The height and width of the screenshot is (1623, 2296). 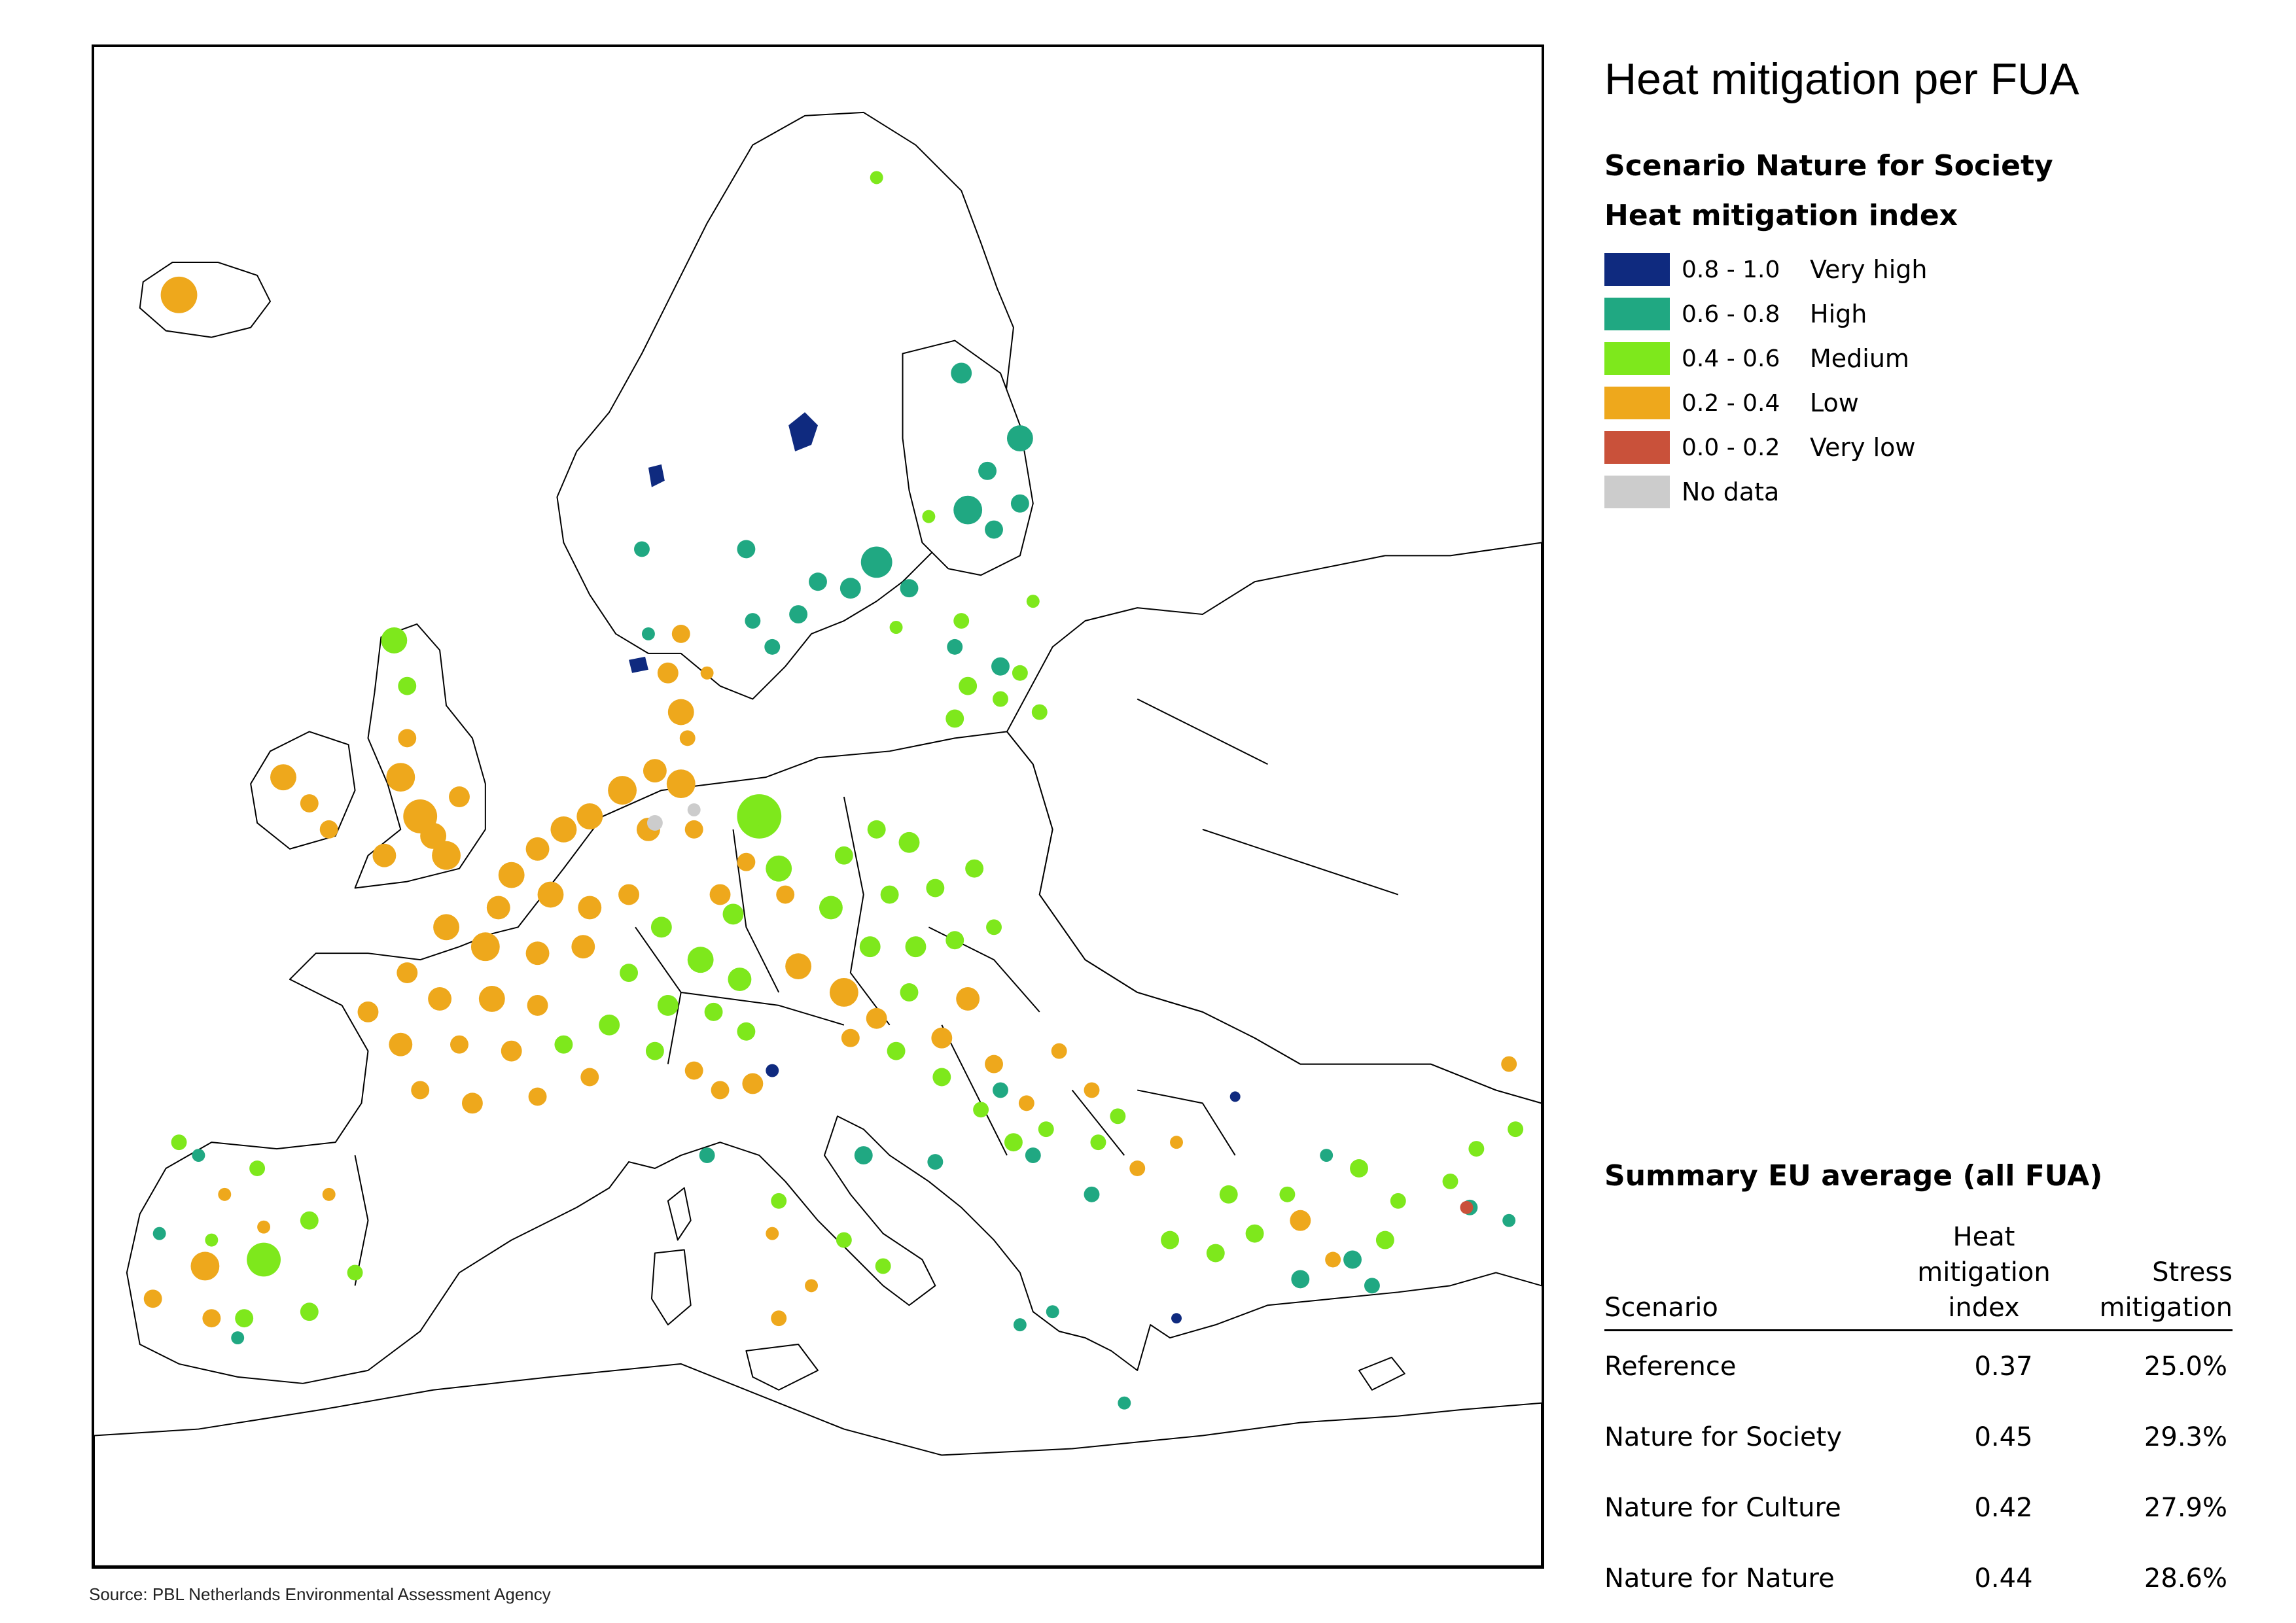 What do you see at coordinates (1853, 1176) in the screenshot?
I see `summary-title: Summary EU average (all FUA)` at bounding box center [1853, 1176].